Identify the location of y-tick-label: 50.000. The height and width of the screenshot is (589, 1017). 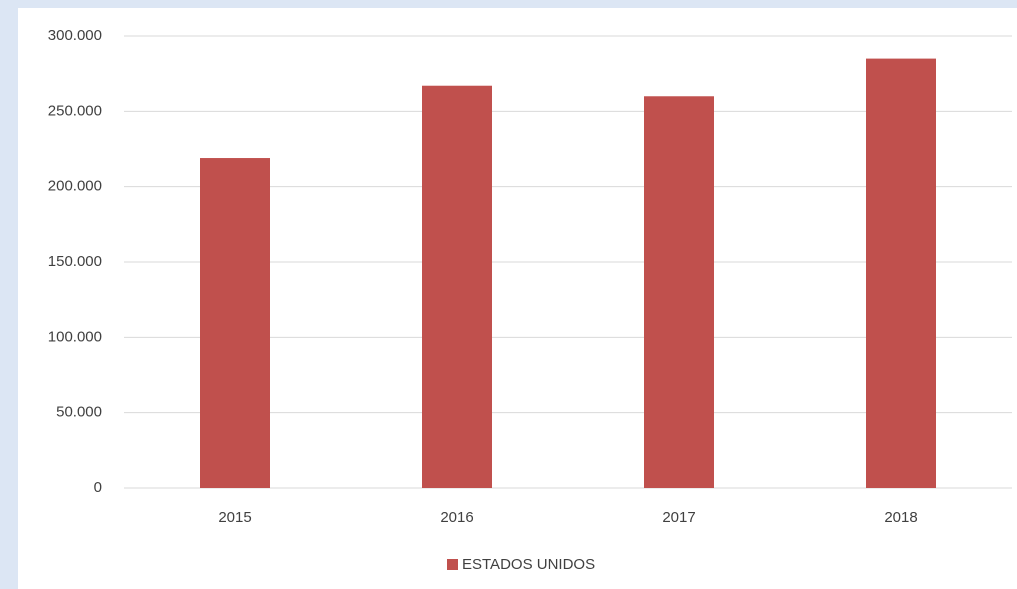
(79, 412).